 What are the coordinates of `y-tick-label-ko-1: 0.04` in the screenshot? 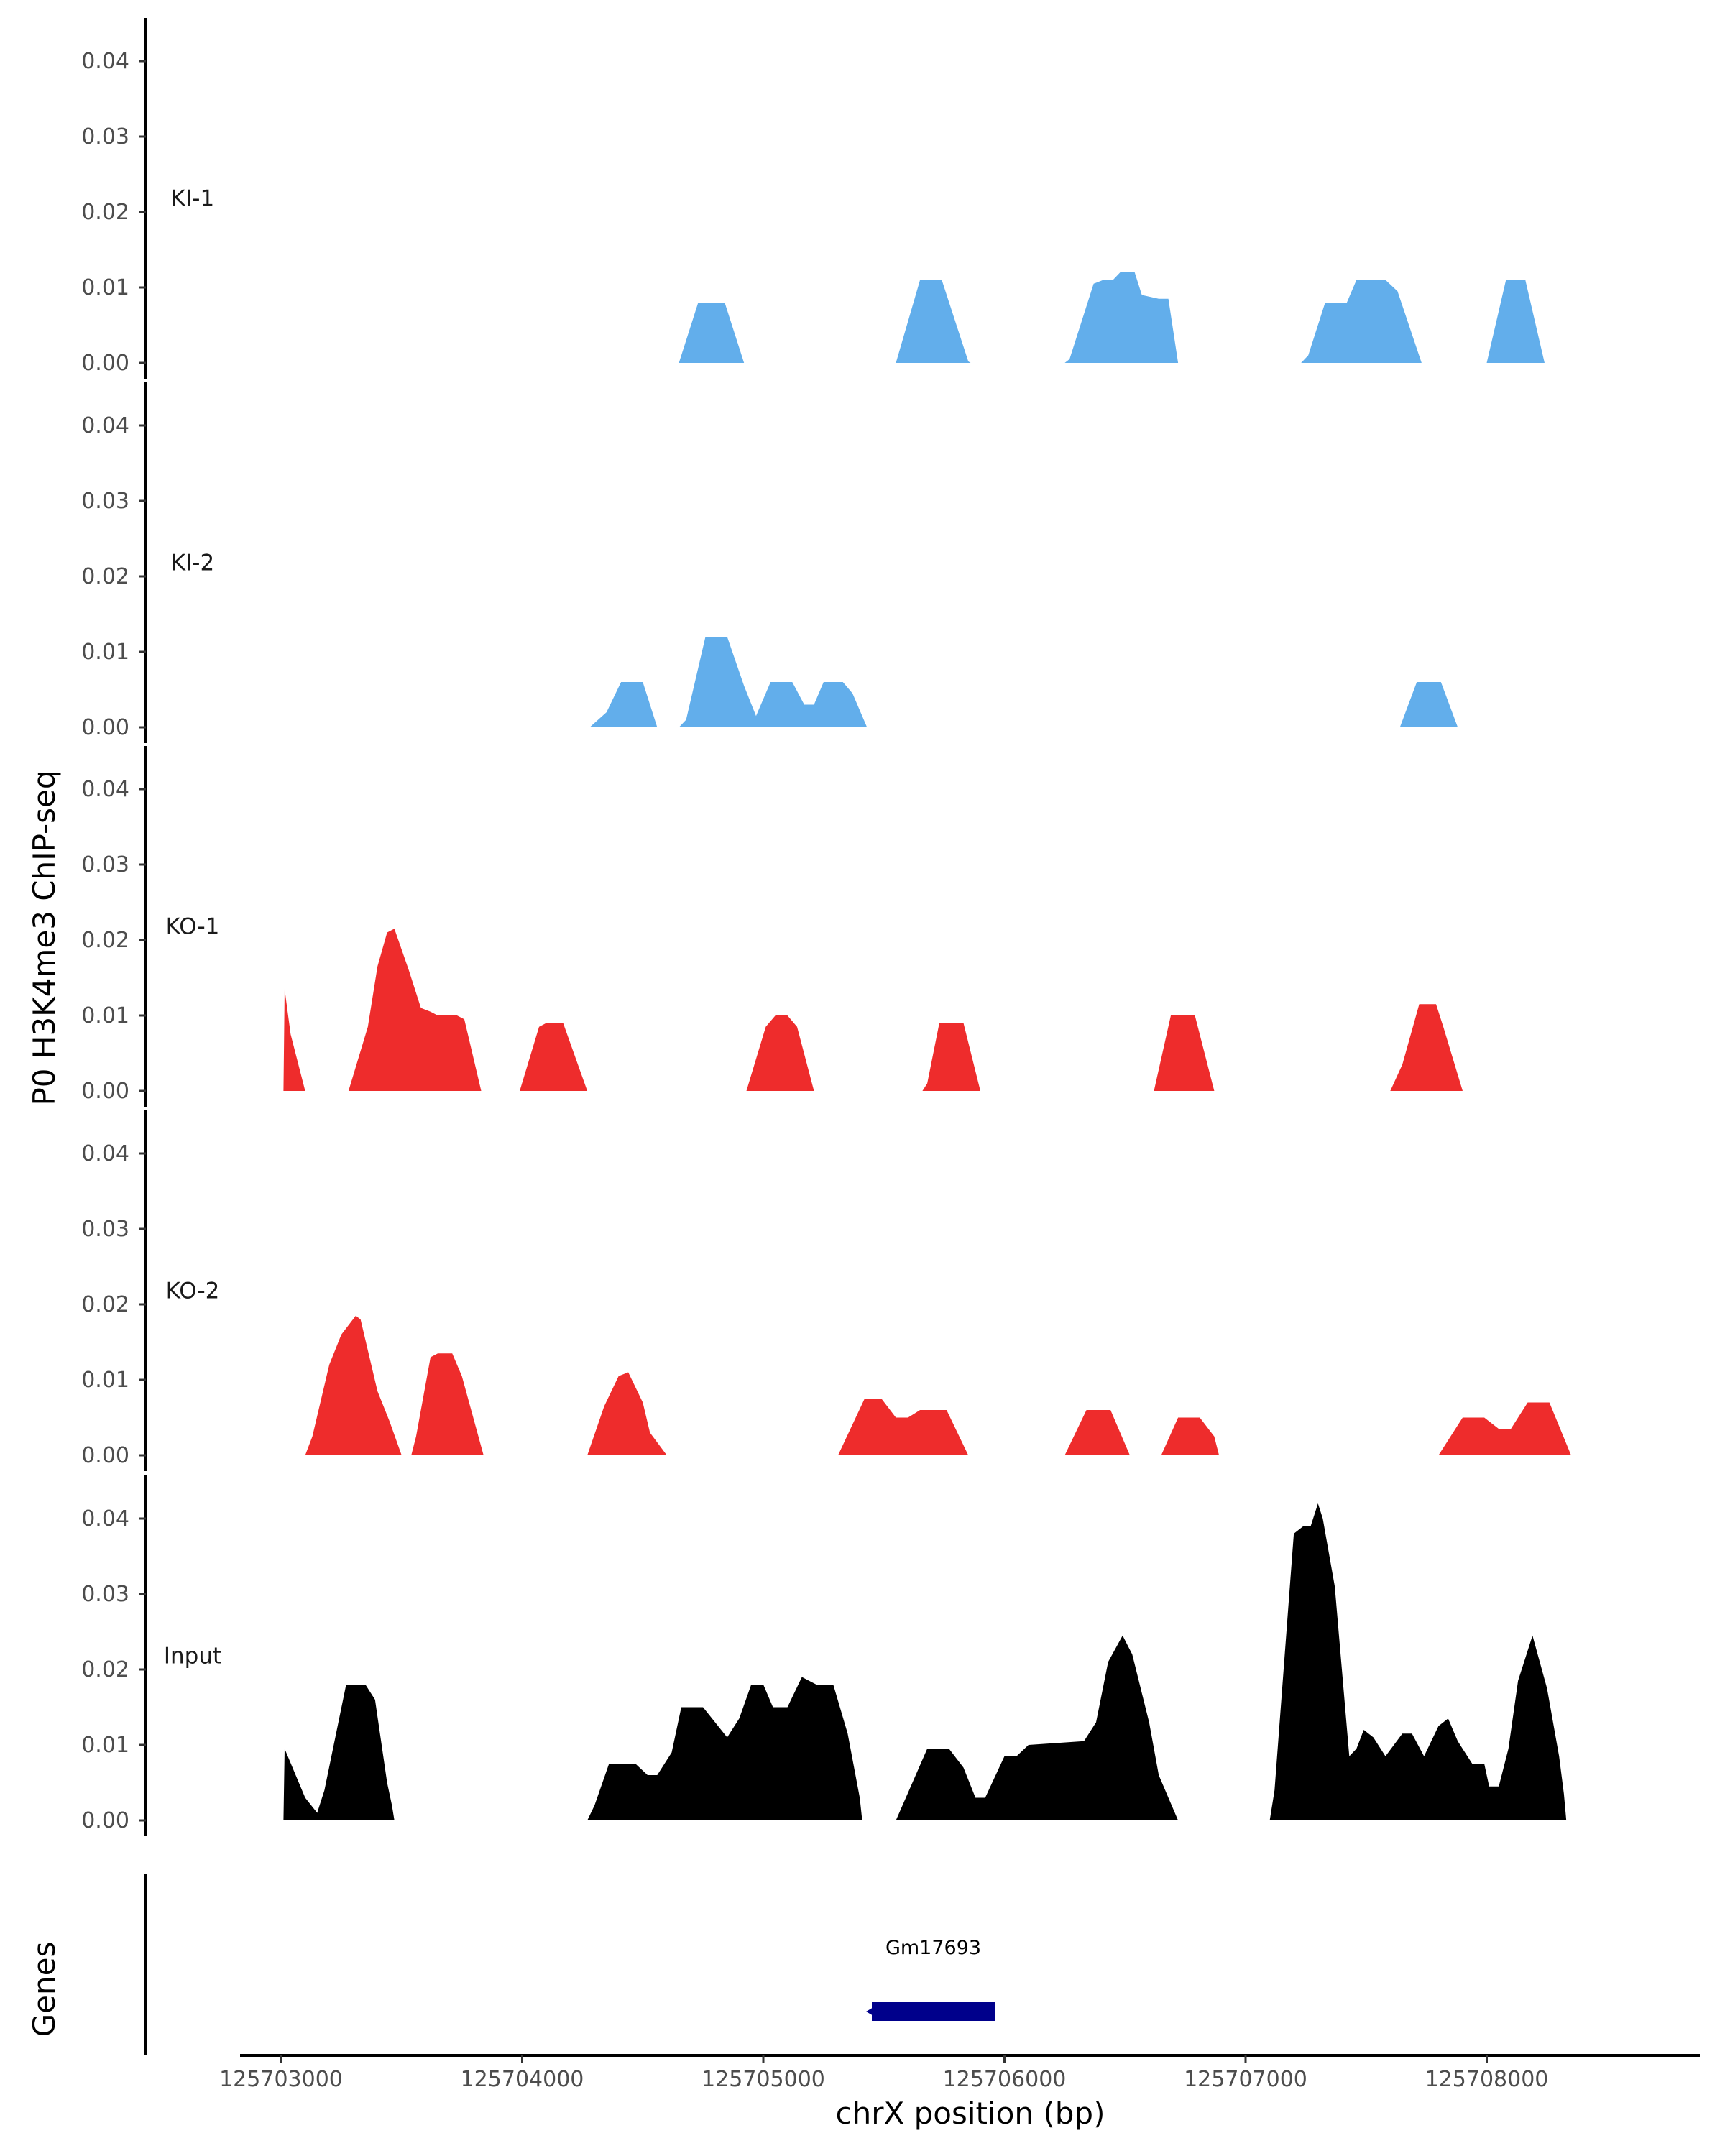 It's located at (105, 789).